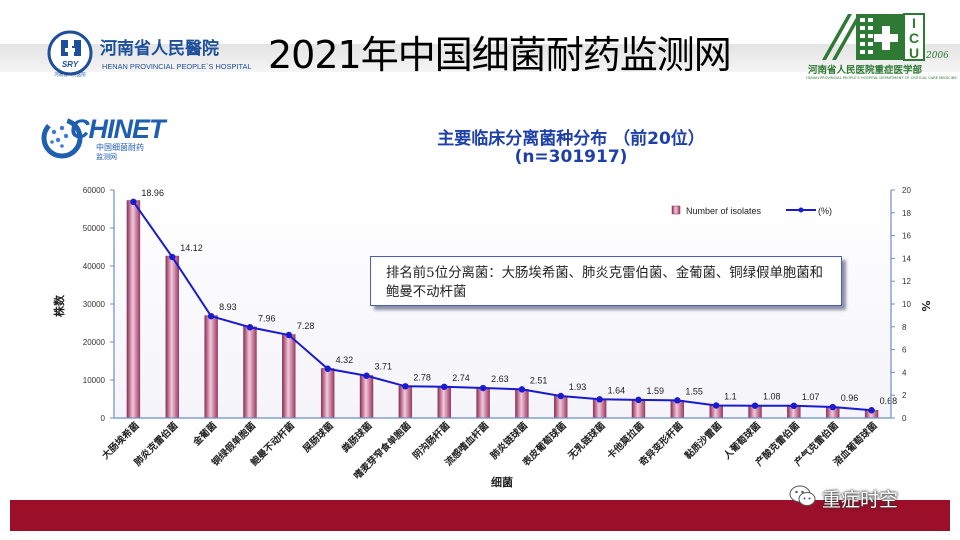  I want to click on icu-letter-c: C, so click(914, 38).